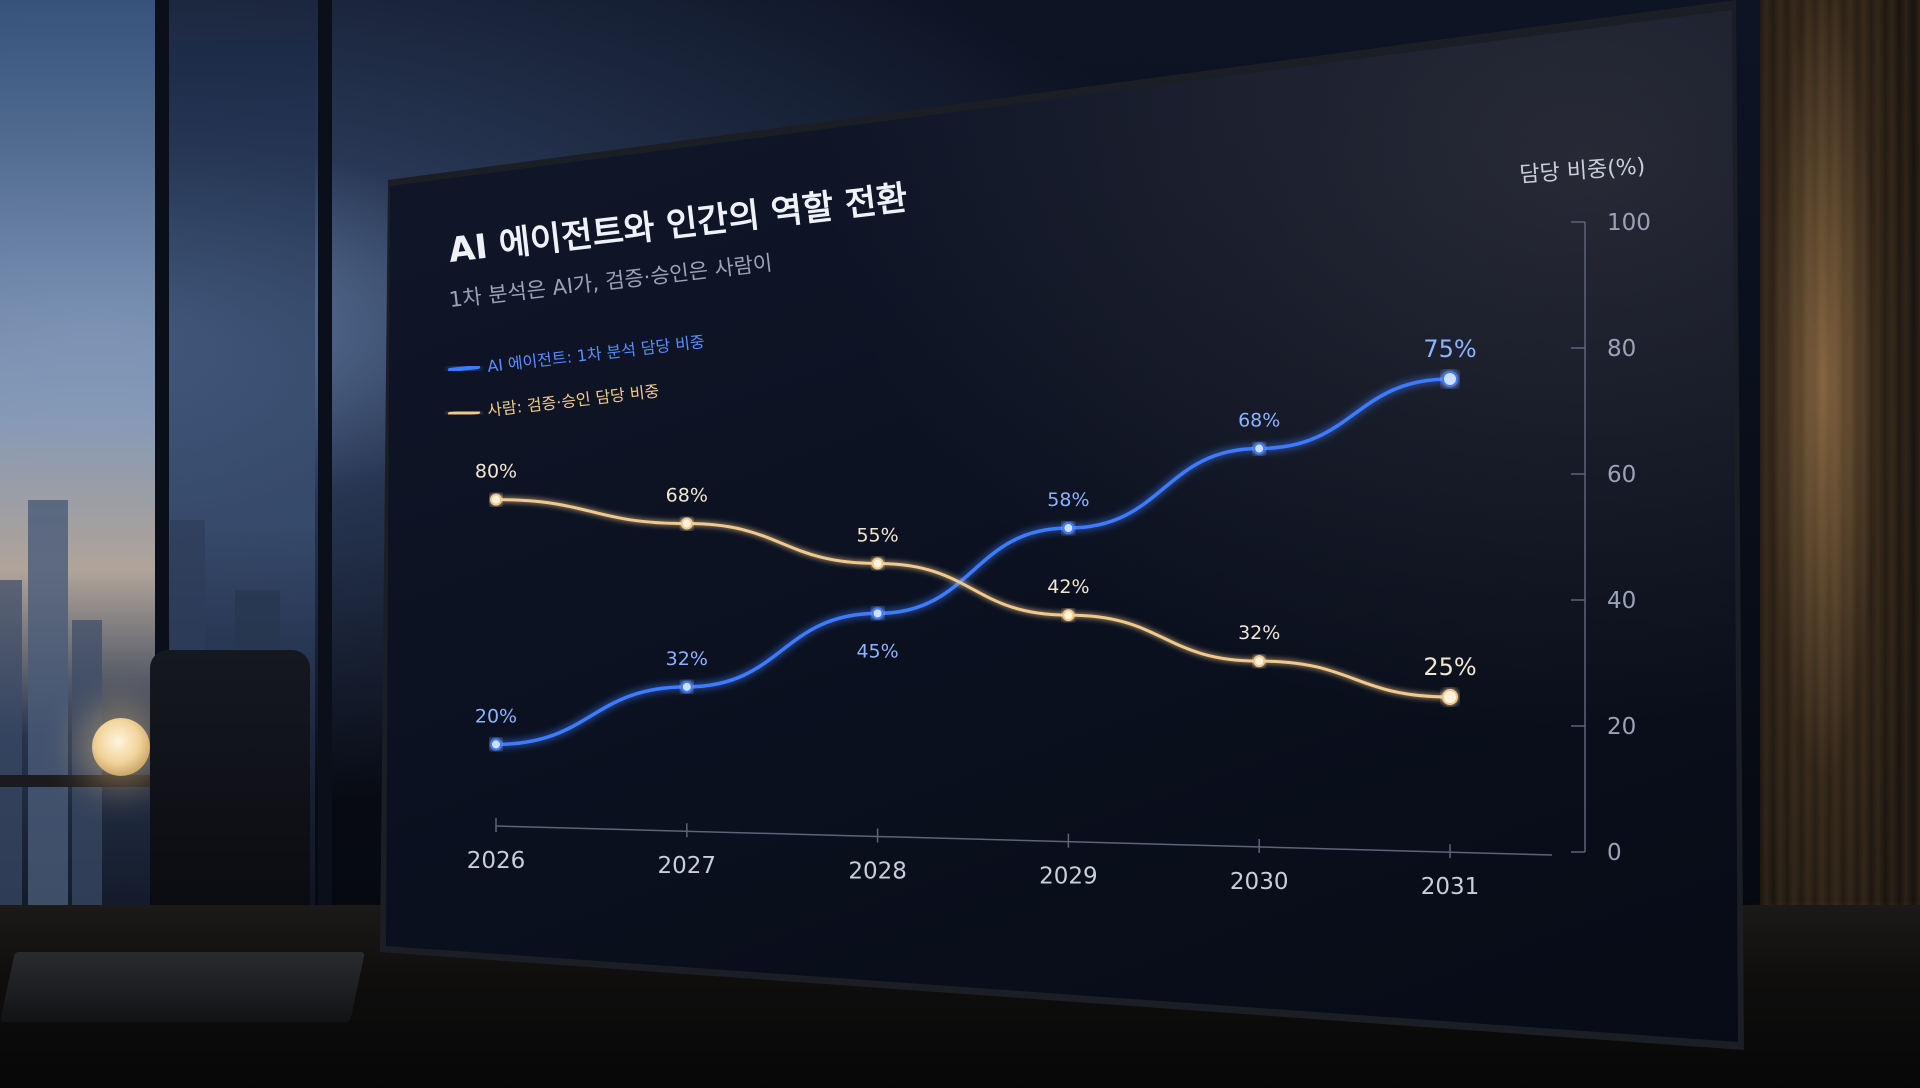  I want to click on data-label-human: 25%, so click(1449, 667).